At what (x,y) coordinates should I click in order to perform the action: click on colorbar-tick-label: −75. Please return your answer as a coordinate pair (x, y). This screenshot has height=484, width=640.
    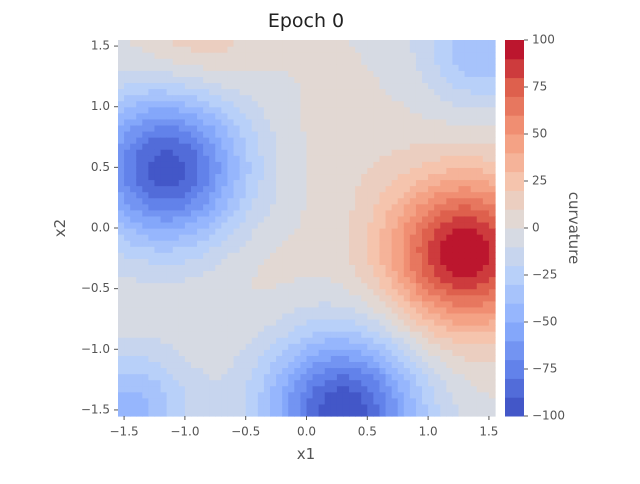
    Looking at the image, I should click on (544, 369).